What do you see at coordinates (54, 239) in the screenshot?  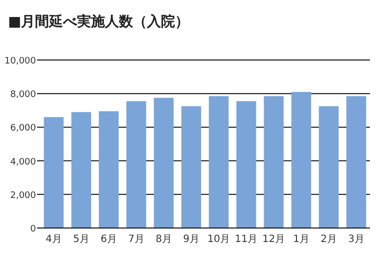 I see `x-tick-label: 4月` at bounding box center [54, 239].